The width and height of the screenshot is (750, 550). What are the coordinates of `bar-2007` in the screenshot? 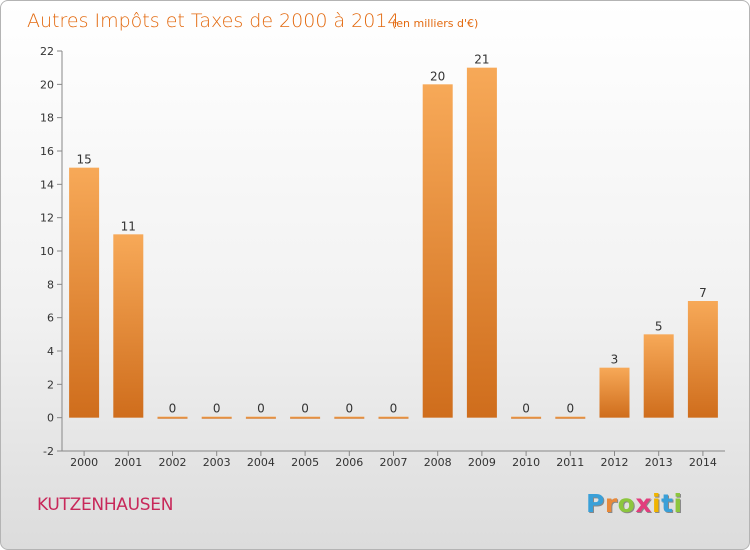 It's located at (393, 417).